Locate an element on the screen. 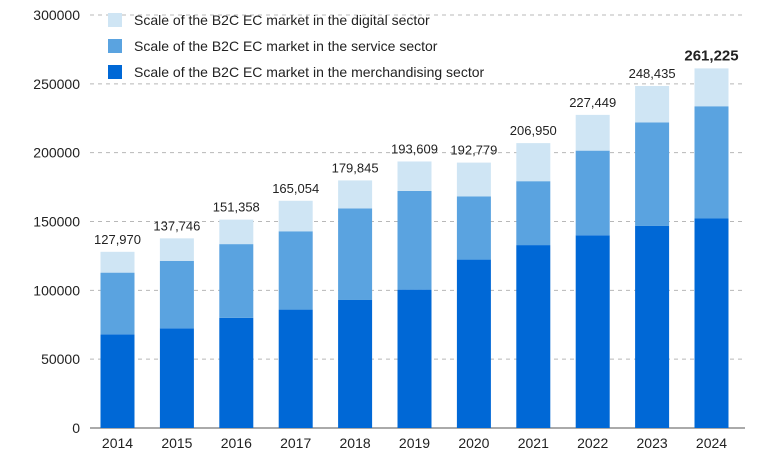 This screenshot has width=771, height=465. x-tick-label-2020: 2020 is located at coordinates (473, 443).